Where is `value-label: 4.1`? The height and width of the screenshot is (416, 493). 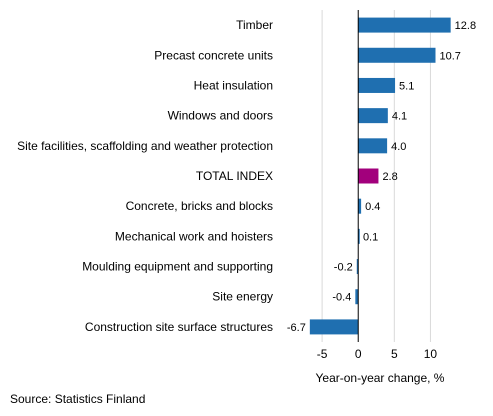
value-label: 4.1 is located at coordinates (399, 117).